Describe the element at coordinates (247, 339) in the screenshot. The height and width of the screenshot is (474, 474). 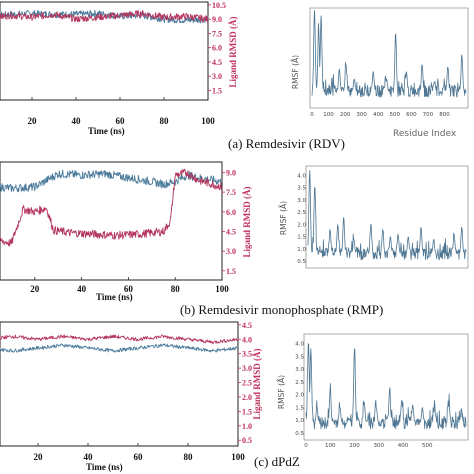
I see `right-tick-label: 4.0` at that location.